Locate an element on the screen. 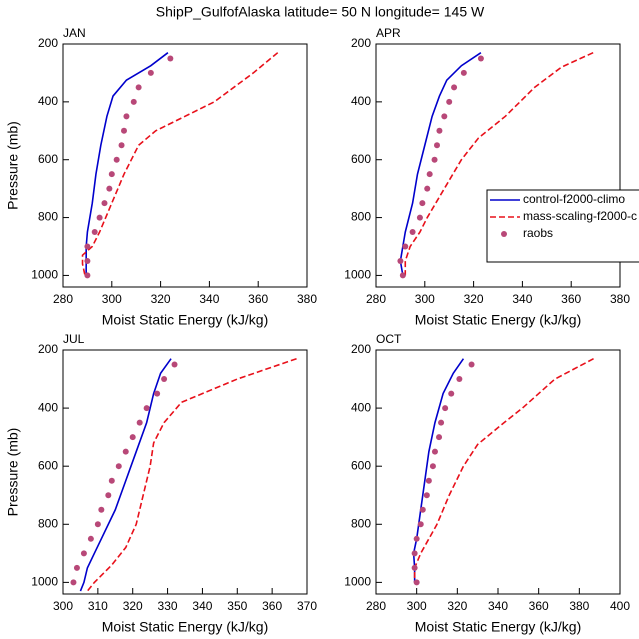  x-tick-label: 330 is located at coordinates (168, 606).